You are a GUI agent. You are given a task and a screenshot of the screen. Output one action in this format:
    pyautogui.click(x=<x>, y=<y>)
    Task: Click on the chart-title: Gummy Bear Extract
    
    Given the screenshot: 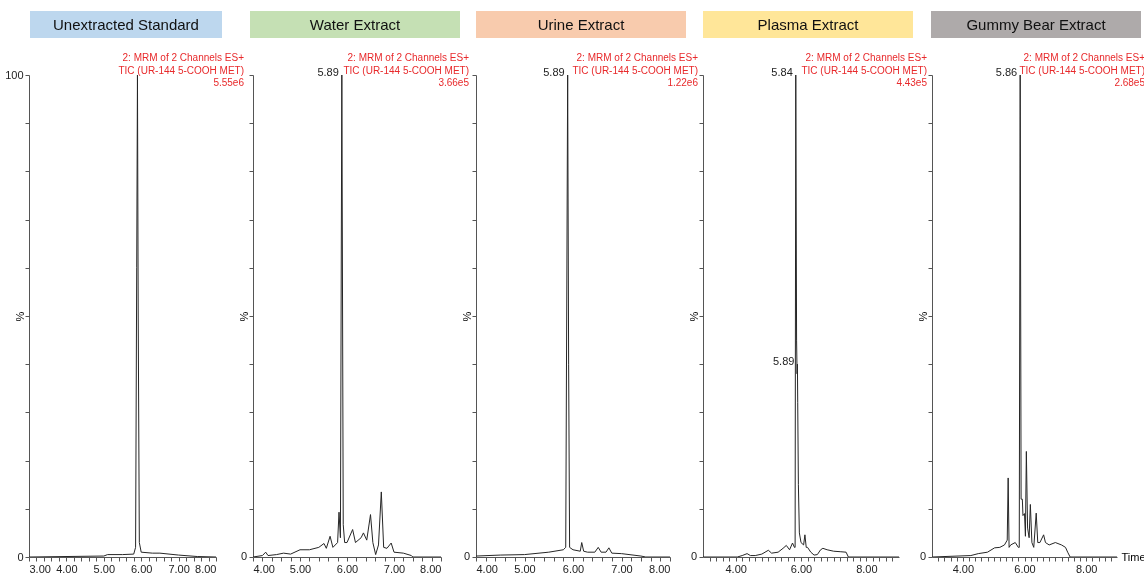 What is the action you would take?
    pyautogui.click(x=1036, y=24)
    